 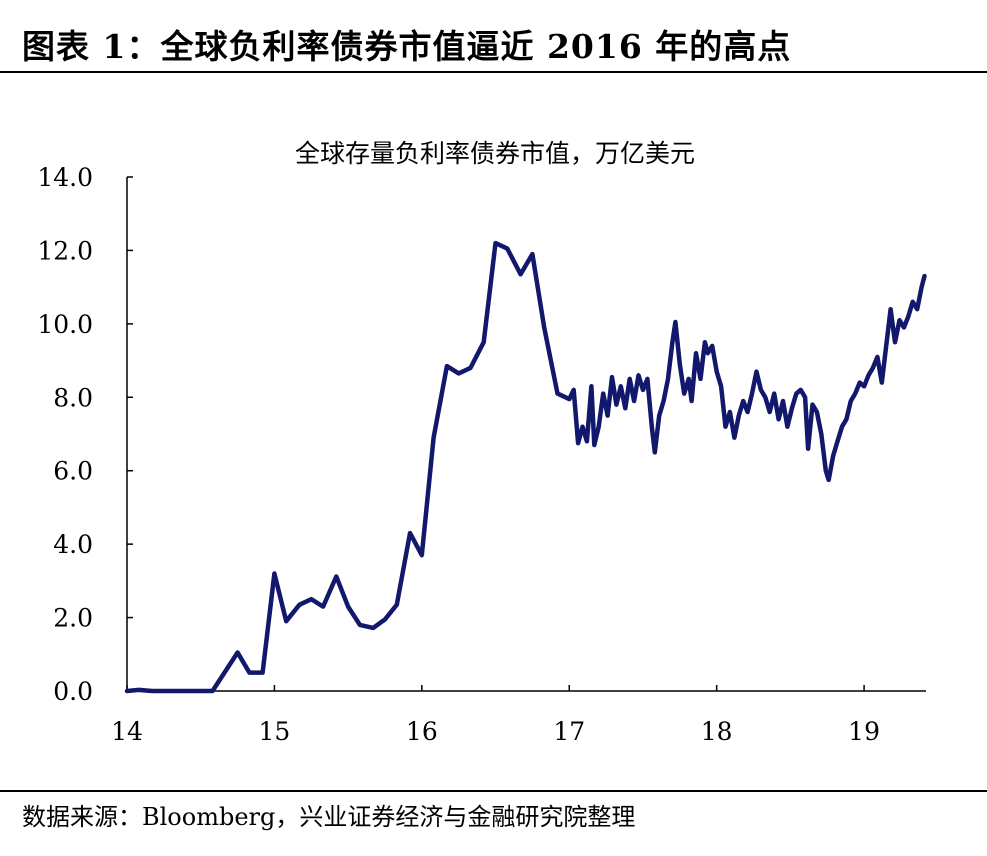 What do you see at coordinates (73, 618) in the screenshot?
I see `y-tick-label: 2.0` at bounding box center [73, 618].